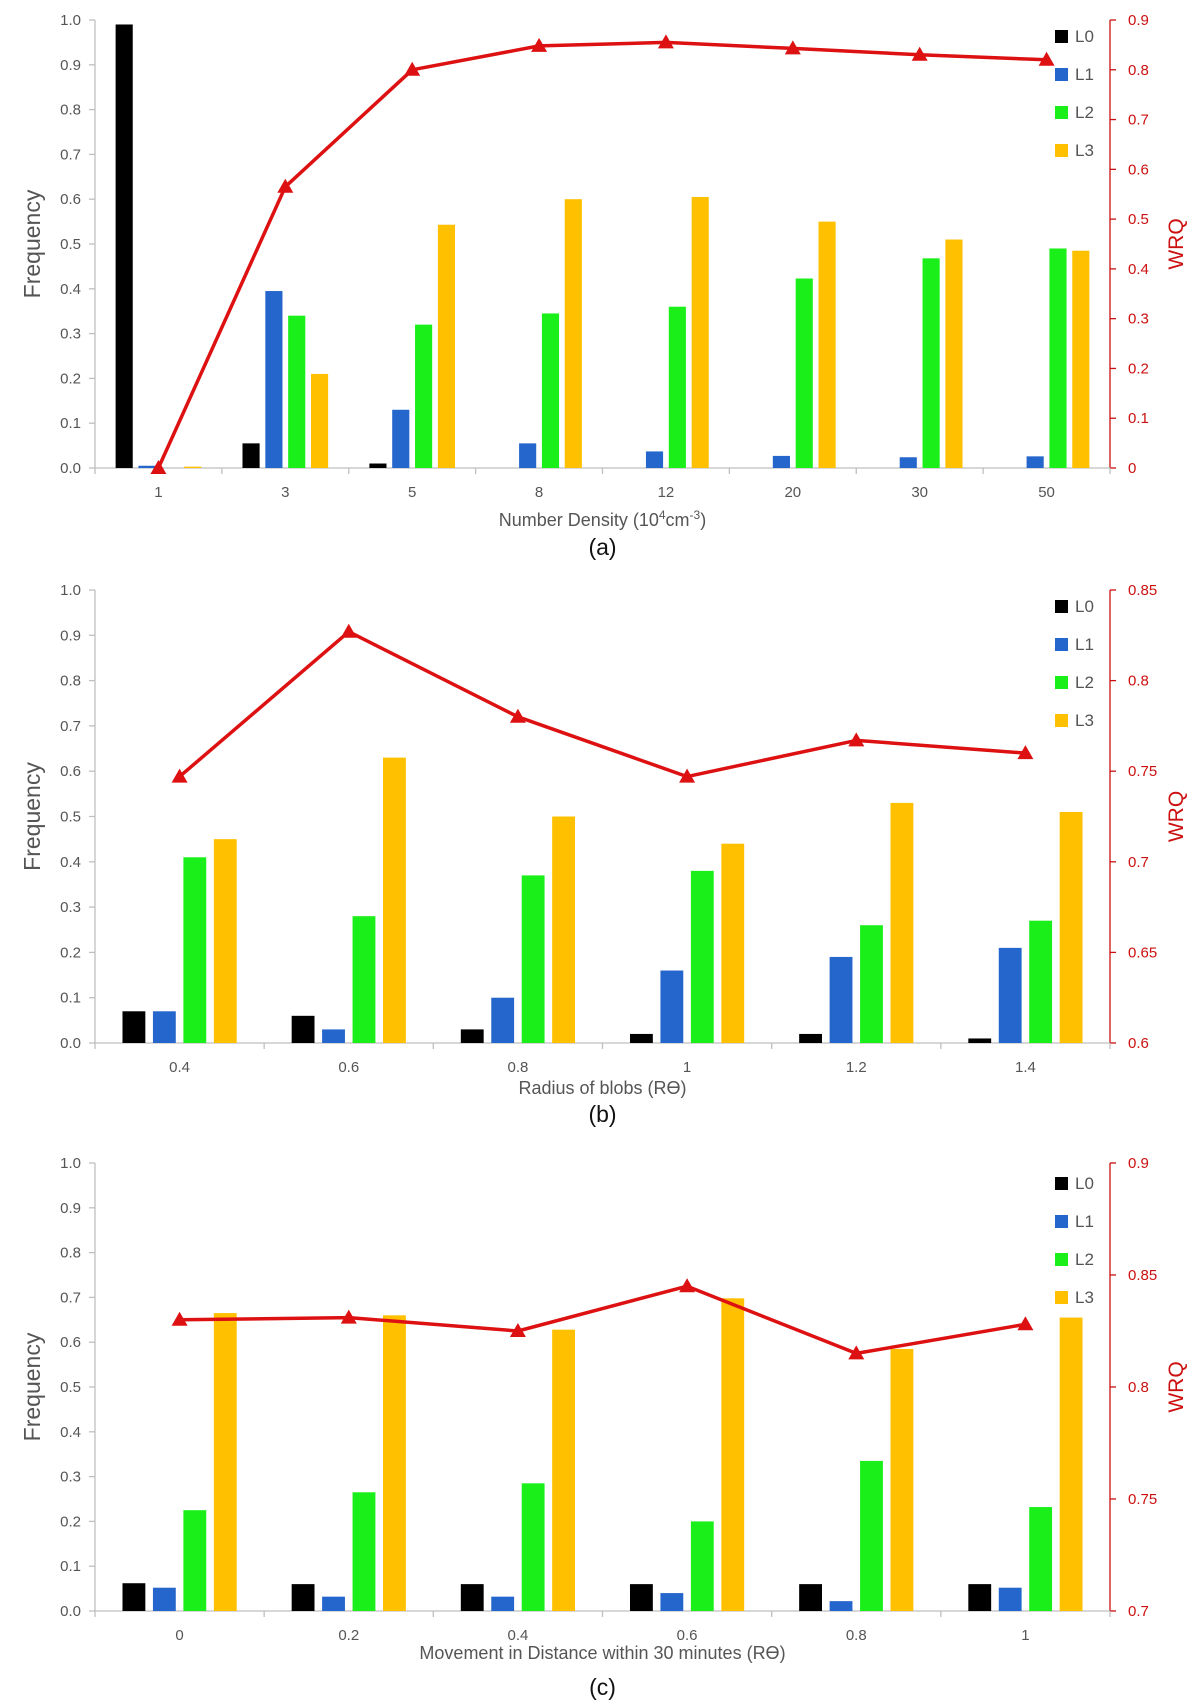 This screenshot has width=1200, height=1708. What do you see at coordinates (348, 1067) in the screenshot?
I see `x-tick-label: 0.6` at bounding box center [348, 1067].